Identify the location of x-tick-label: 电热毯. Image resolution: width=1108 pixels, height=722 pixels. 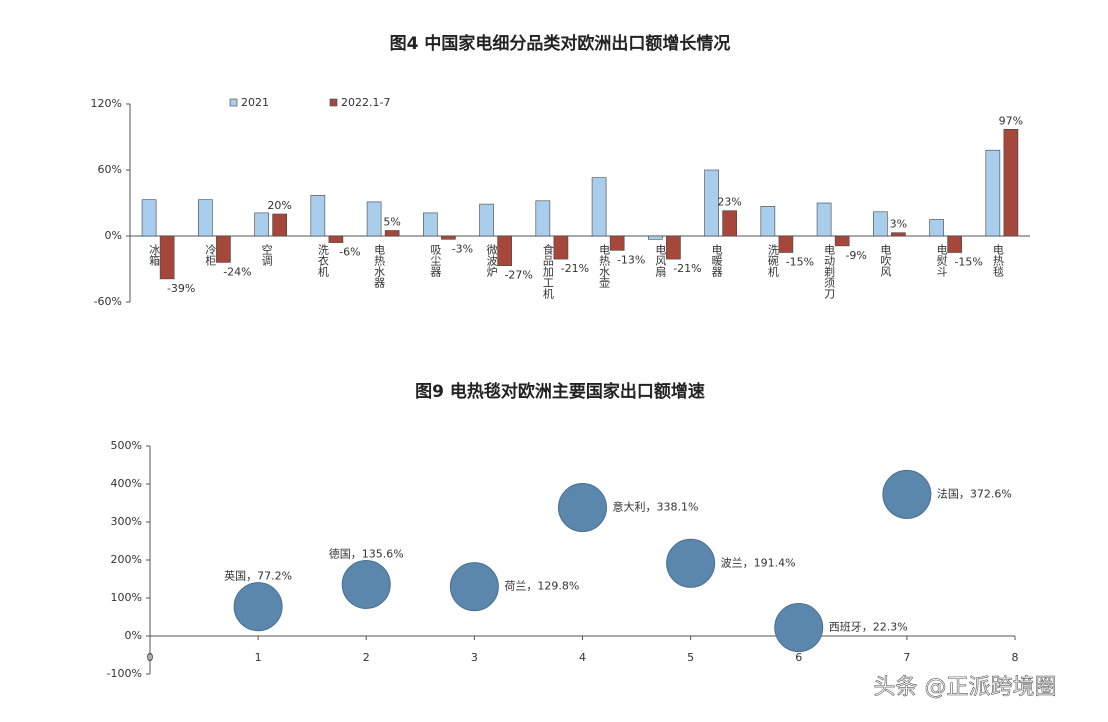
(997, 260).